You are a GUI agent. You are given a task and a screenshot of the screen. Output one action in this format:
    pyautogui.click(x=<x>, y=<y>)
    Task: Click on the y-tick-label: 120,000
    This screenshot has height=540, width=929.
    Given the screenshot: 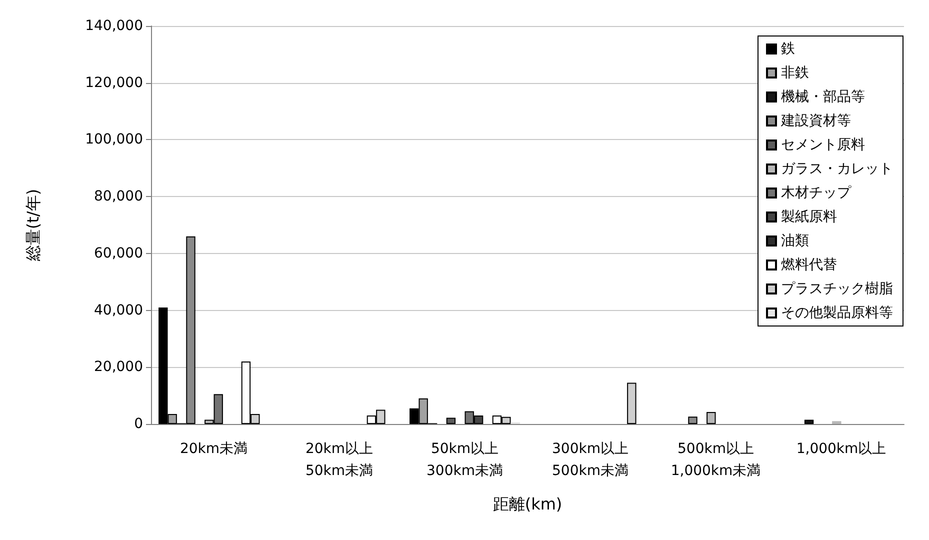 What is the action you would take?
    pyautogui.click(x=114, y=82)
    